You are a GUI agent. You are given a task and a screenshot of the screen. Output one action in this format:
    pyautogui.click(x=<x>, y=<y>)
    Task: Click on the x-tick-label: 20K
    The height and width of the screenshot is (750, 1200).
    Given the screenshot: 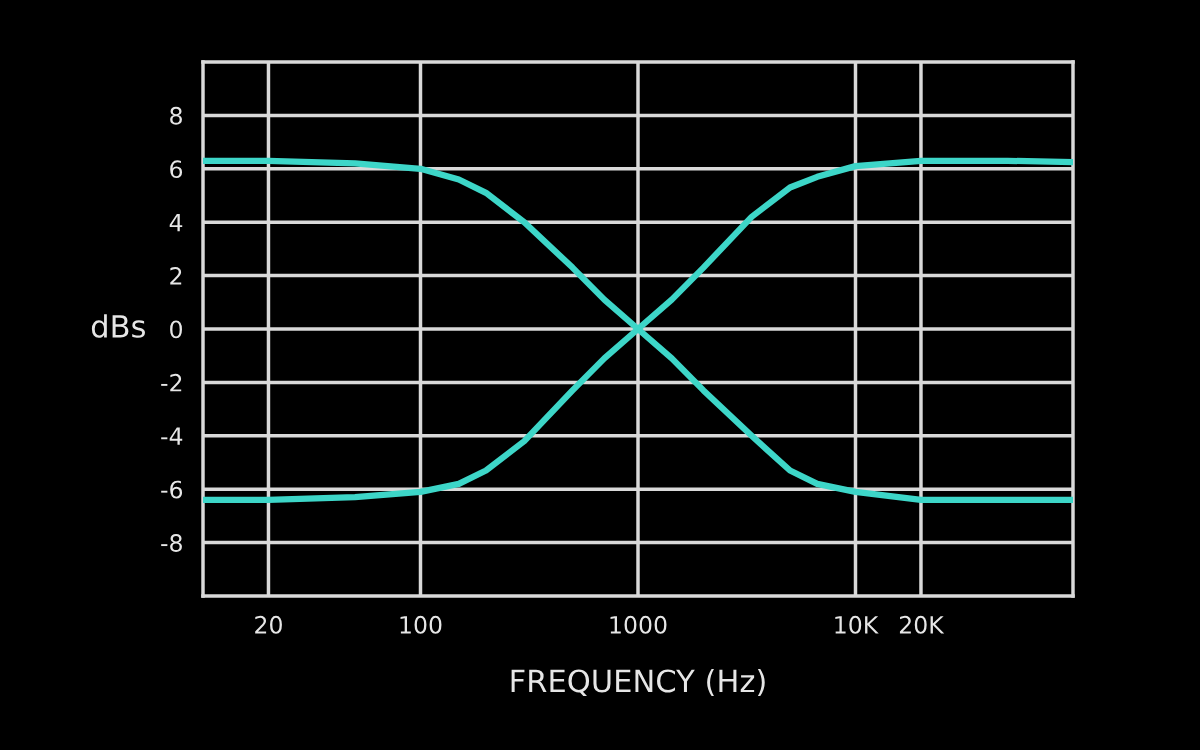 What is the action you would take?
    pyautogui.click(x=922, y=624)
    